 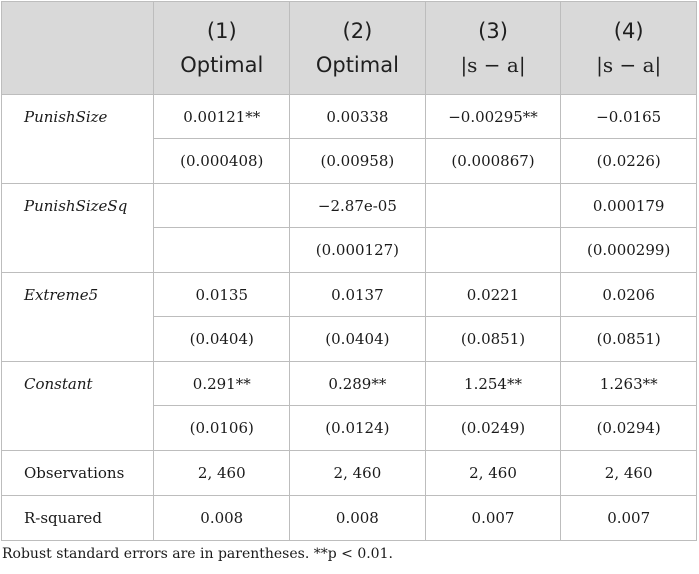 What do you see at coordinates (493, 31) in the screenshot?
I see `column-number: (3)` at bounding box center [493, 31].